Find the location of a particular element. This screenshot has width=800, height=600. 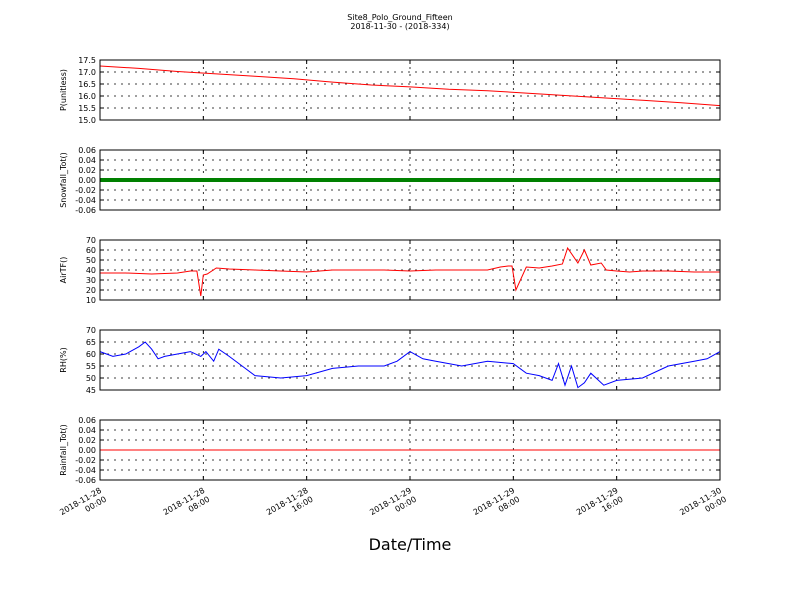

x-axis-label: Date/Time is located at coordinates (410, 544).